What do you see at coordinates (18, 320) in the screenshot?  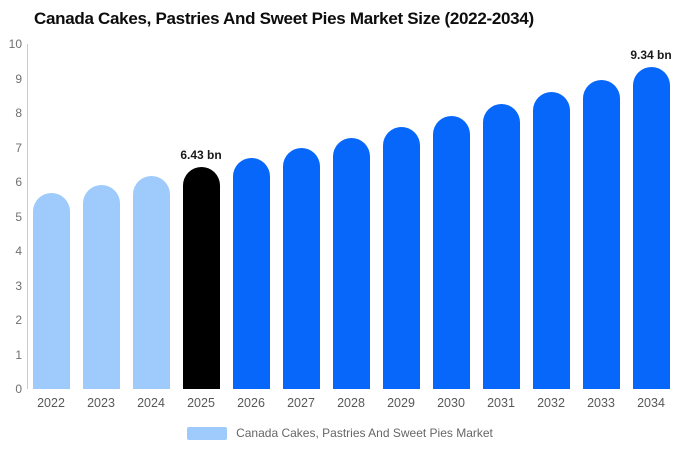 I see `y-tick-label-2: 2` at bounding box center [18, 320].